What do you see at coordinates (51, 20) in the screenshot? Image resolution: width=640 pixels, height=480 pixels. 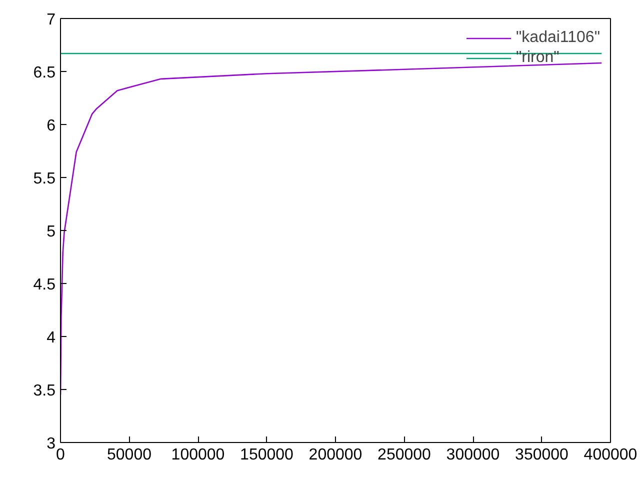 I see `y-tick-label: 7` at bounding box center [51, 20].